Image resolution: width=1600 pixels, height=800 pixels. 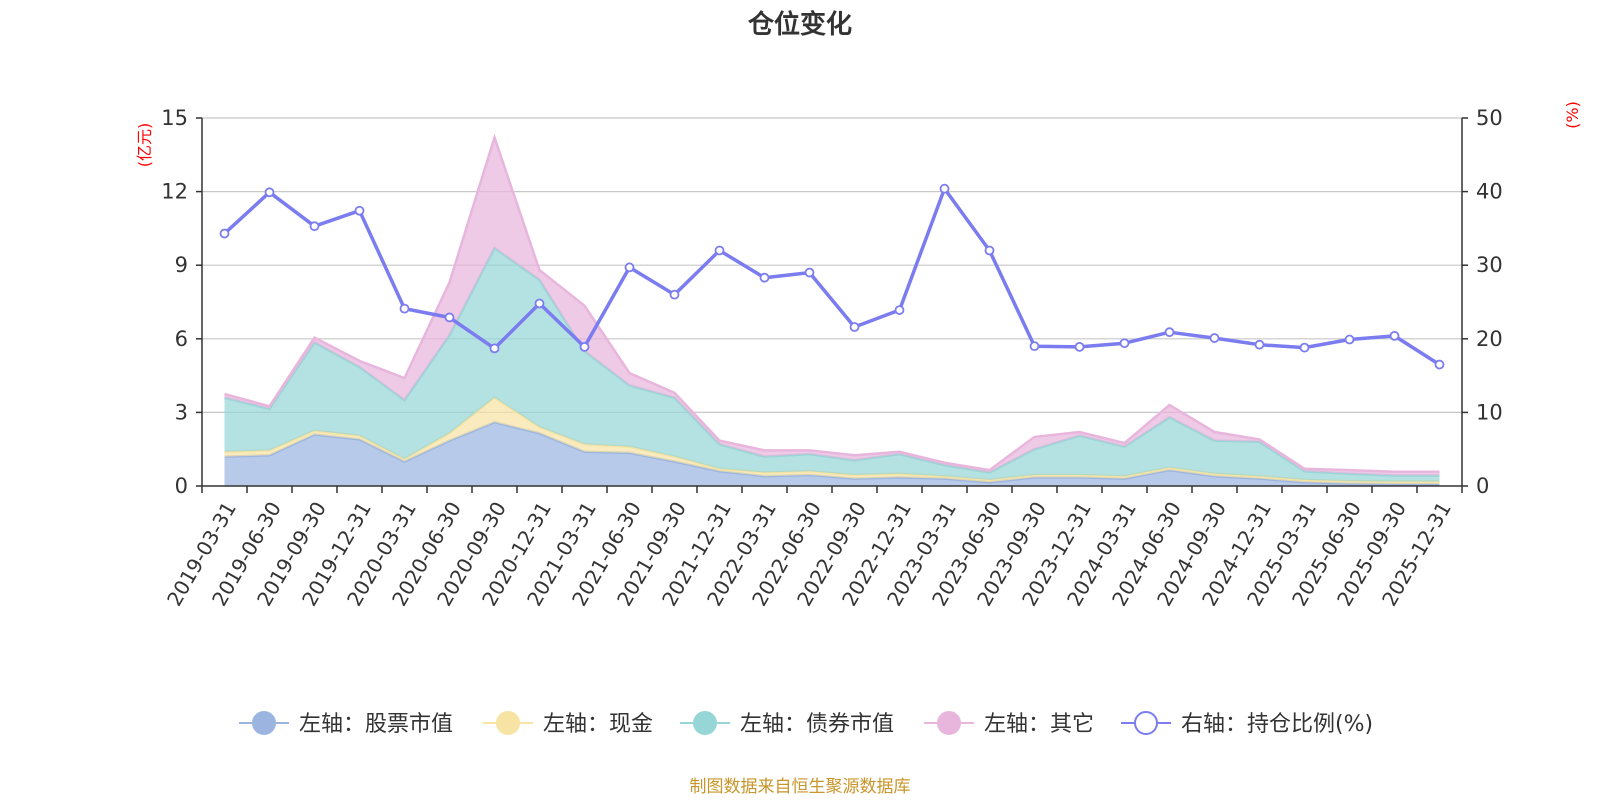 I want to click on left-axis-tick-label: 0, so click(x=181, y=486).